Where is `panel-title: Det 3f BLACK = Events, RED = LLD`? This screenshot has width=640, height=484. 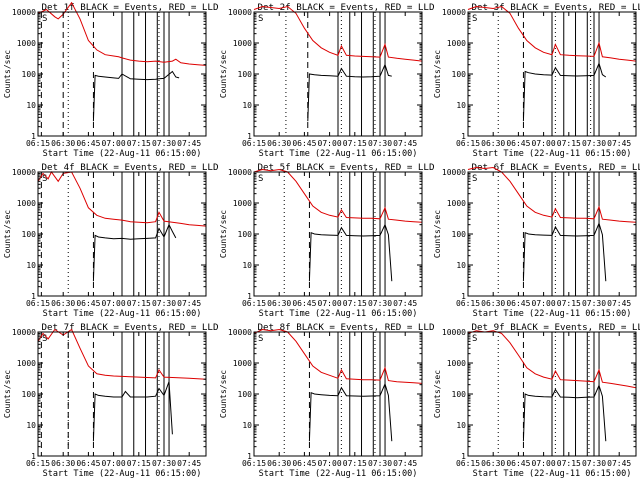 panel-title: Det 3f BLACK = Events, RED = LLD is located at coordinates (555, 7).